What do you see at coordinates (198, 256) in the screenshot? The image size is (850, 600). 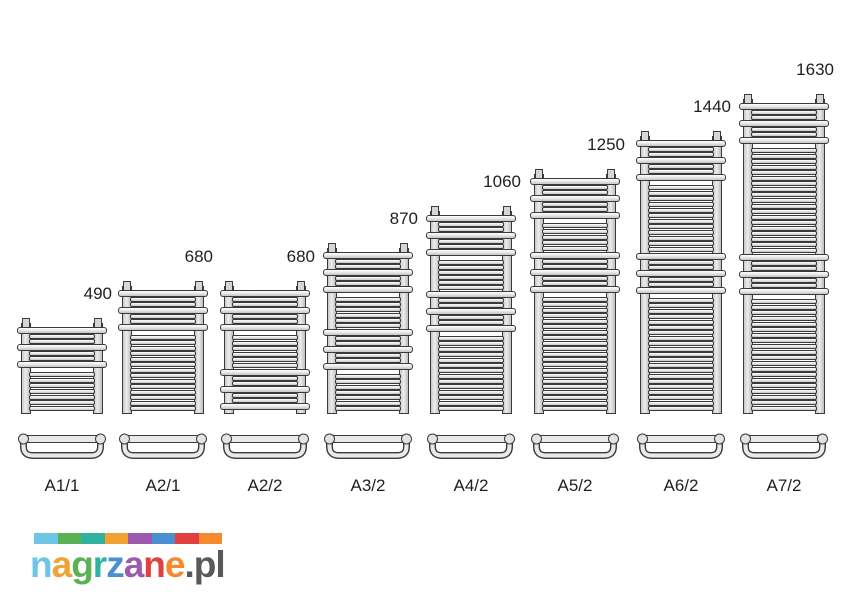 I see `height-dimension-label: 680` at bounding box center [198, 256].